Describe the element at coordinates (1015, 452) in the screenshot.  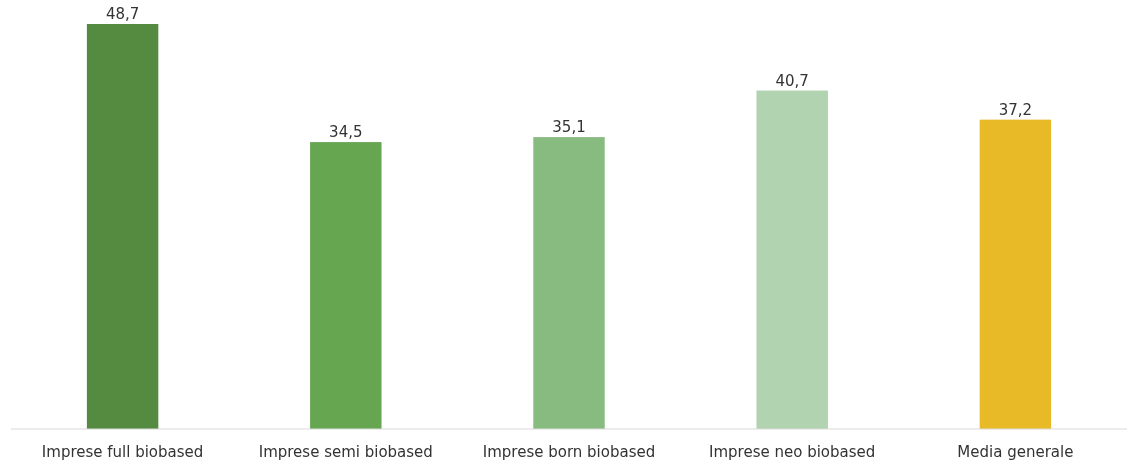
I see `x-tick-label: Media generale` at that location.